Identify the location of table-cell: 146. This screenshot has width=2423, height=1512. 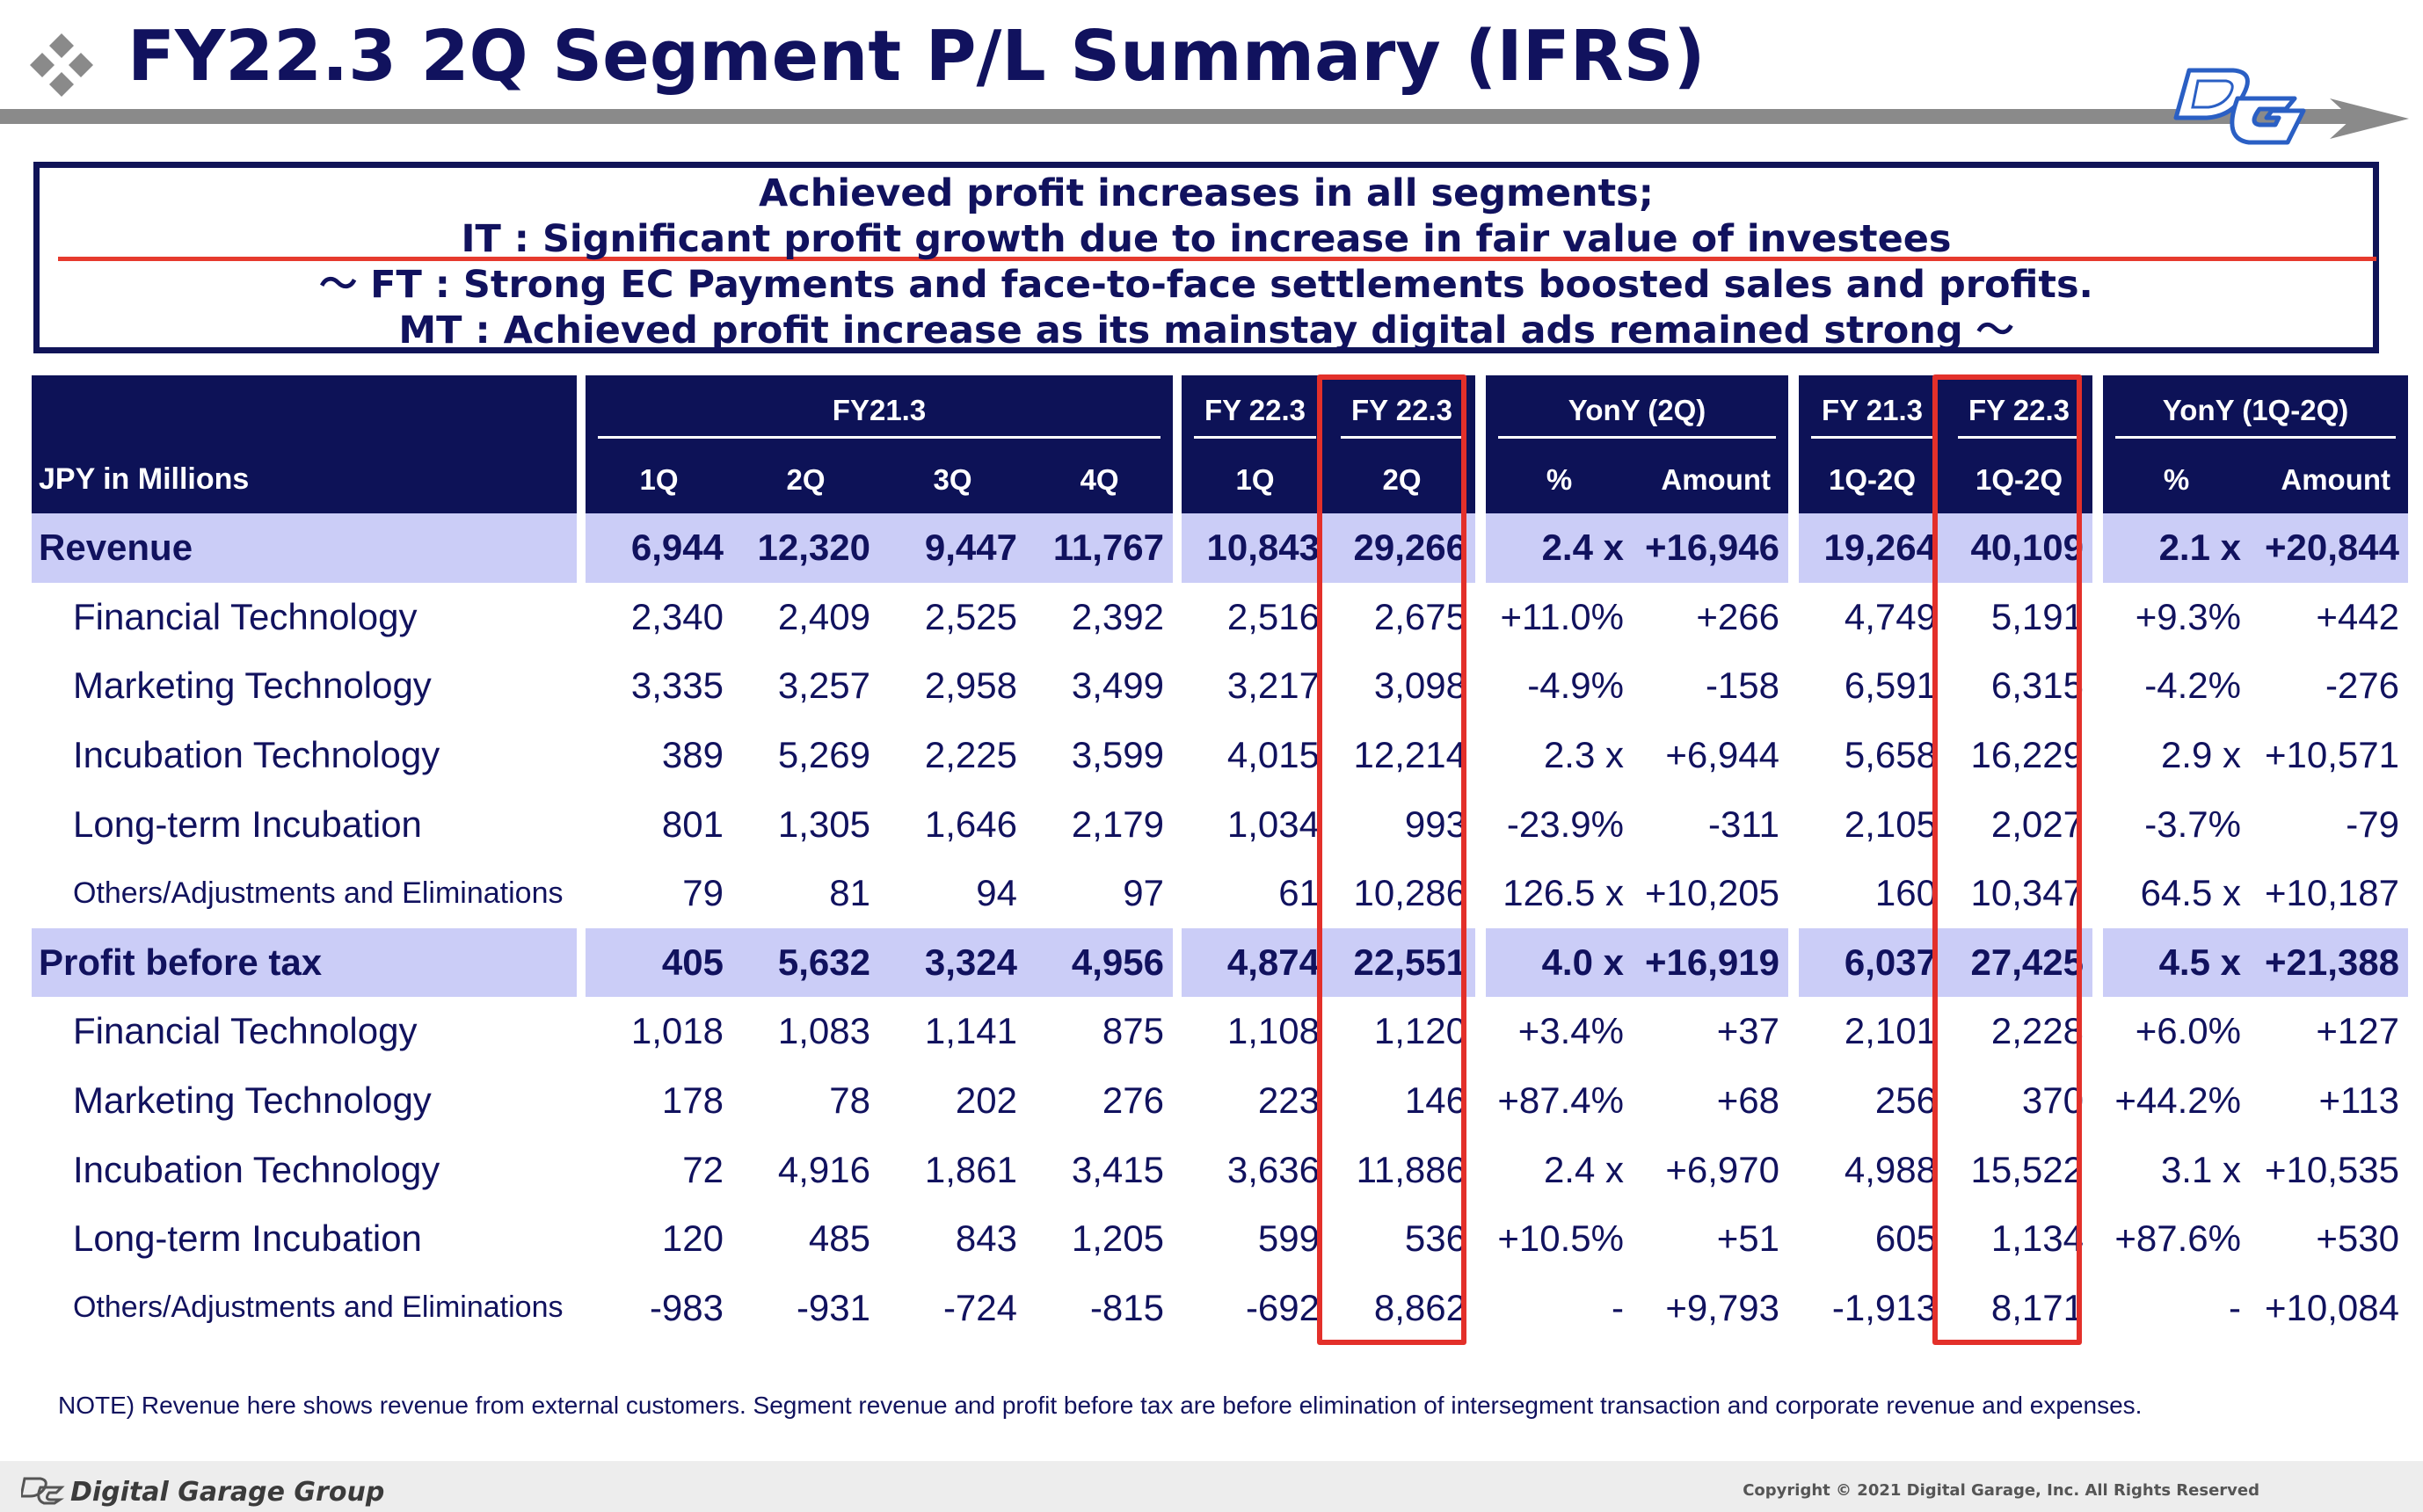
(1435, 1101).